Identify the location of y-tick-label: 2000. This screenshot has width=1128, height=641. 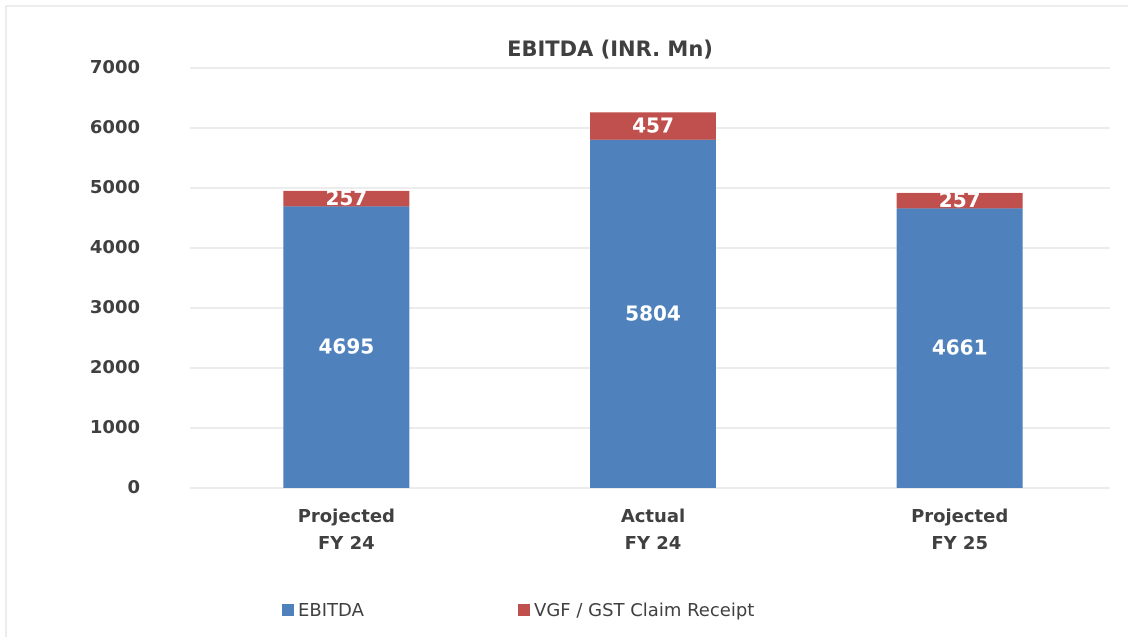
(115, 367).